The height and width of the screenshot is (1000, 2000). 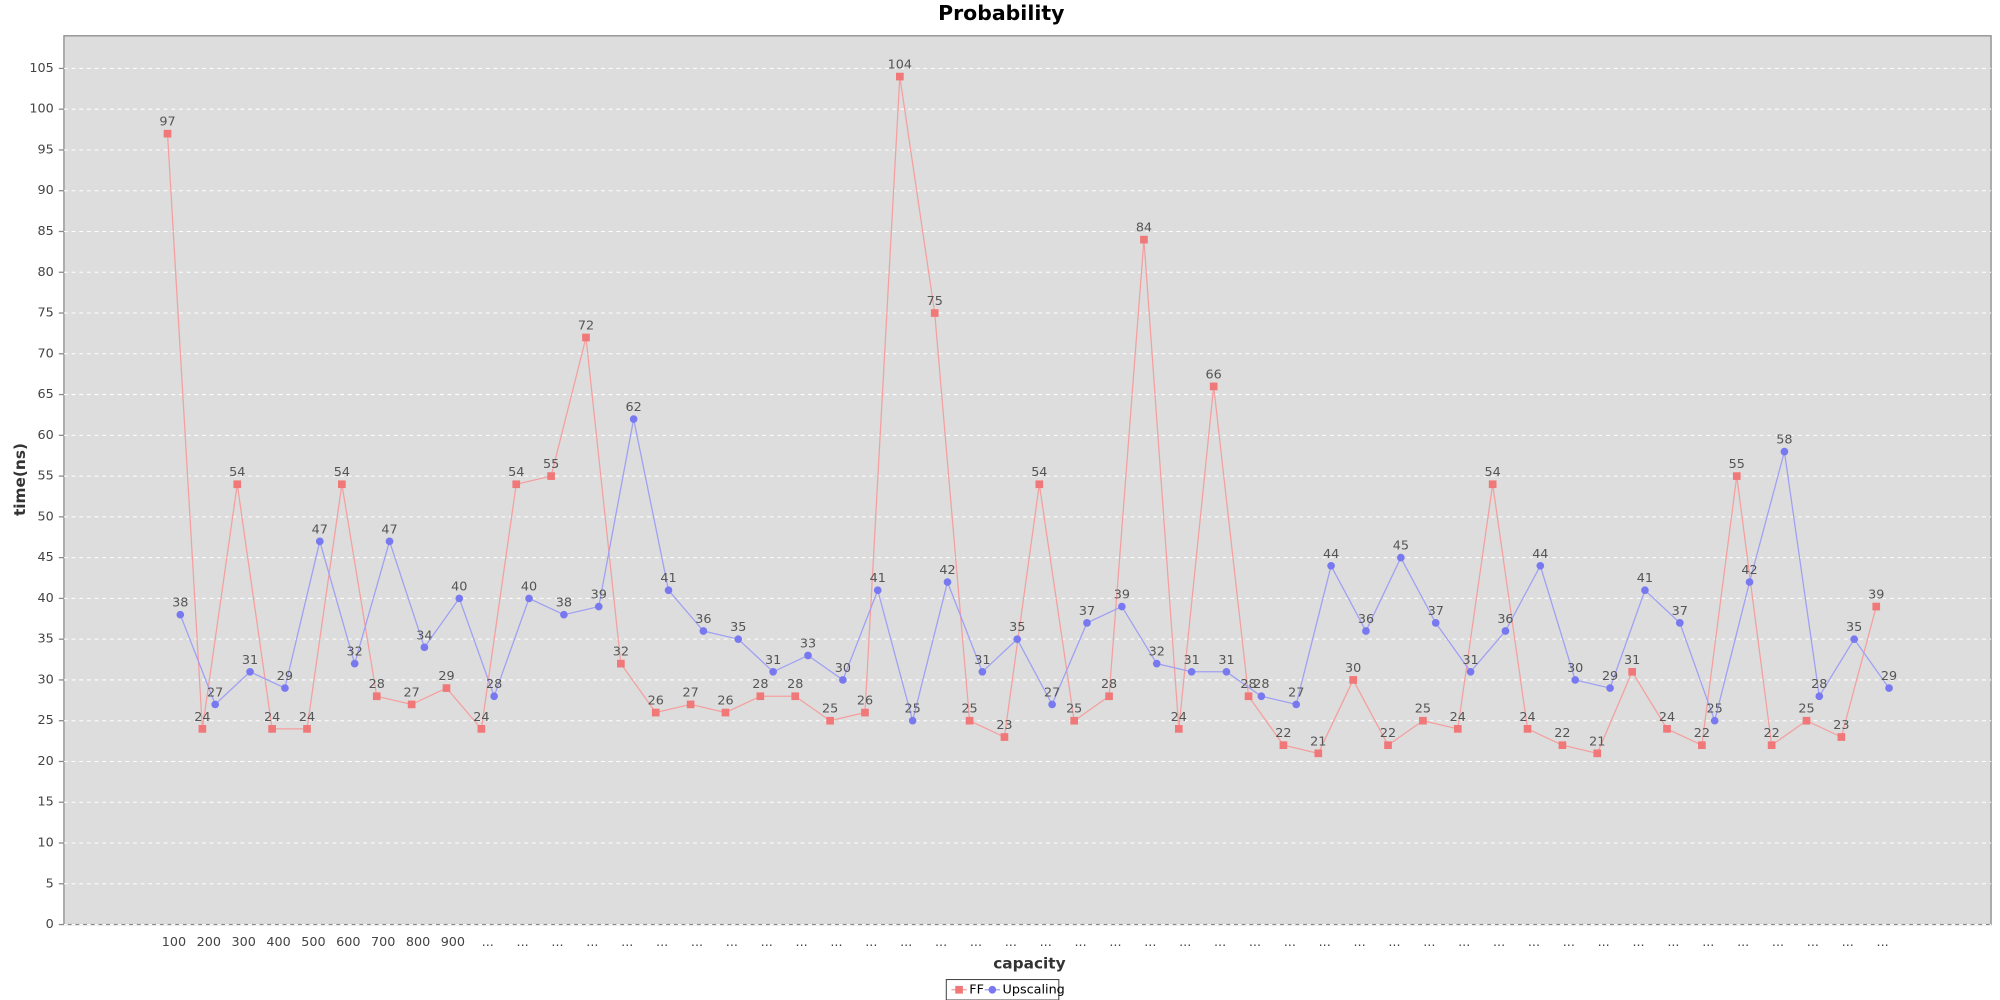 I want to click on x-tick-label: 600, so click(x=348, y=942).